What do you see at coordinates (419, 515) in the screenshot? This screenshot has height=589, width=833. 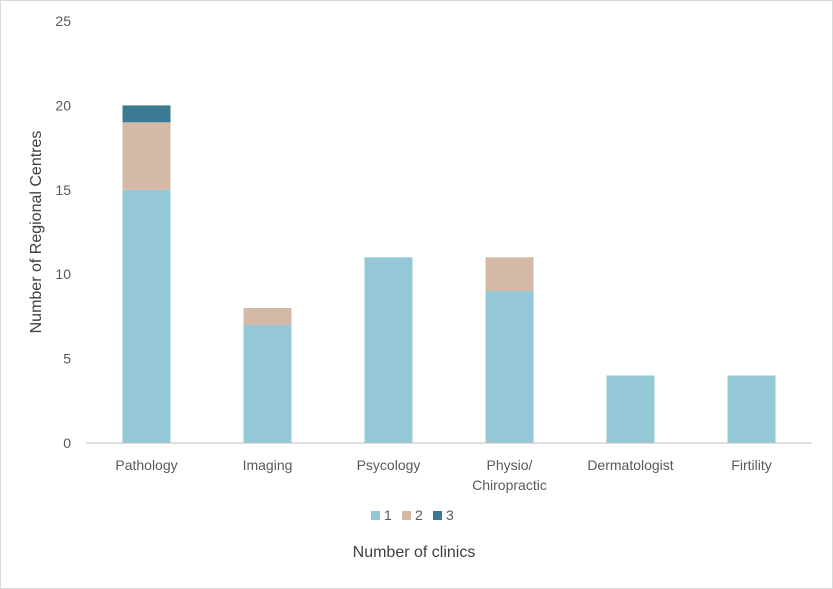 I see `legend-label-series-2: 2` at bounding box center [419, 515].